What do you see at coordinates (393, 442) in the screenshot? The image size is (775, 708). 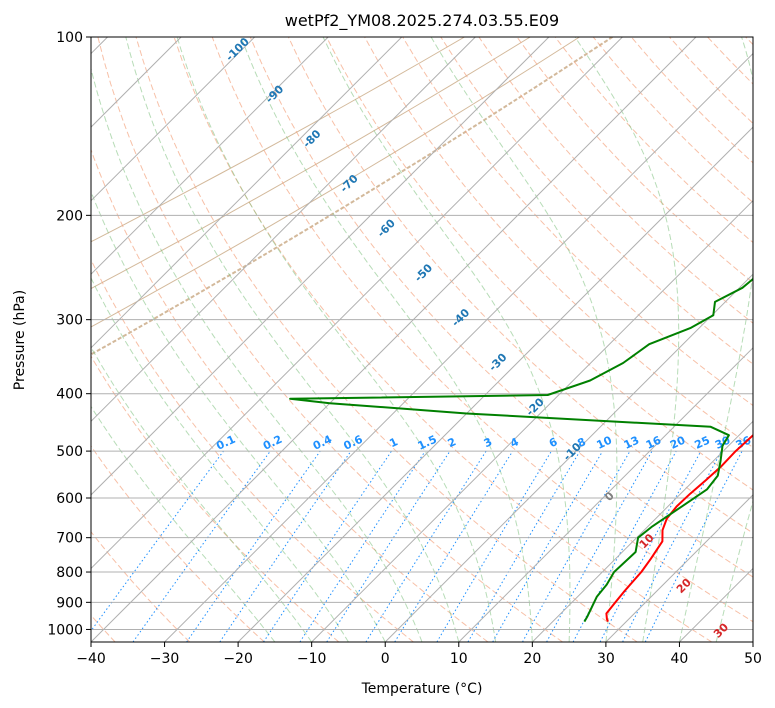 I see `mixing-ratio-label: 1` at bounding box center [393, 442].